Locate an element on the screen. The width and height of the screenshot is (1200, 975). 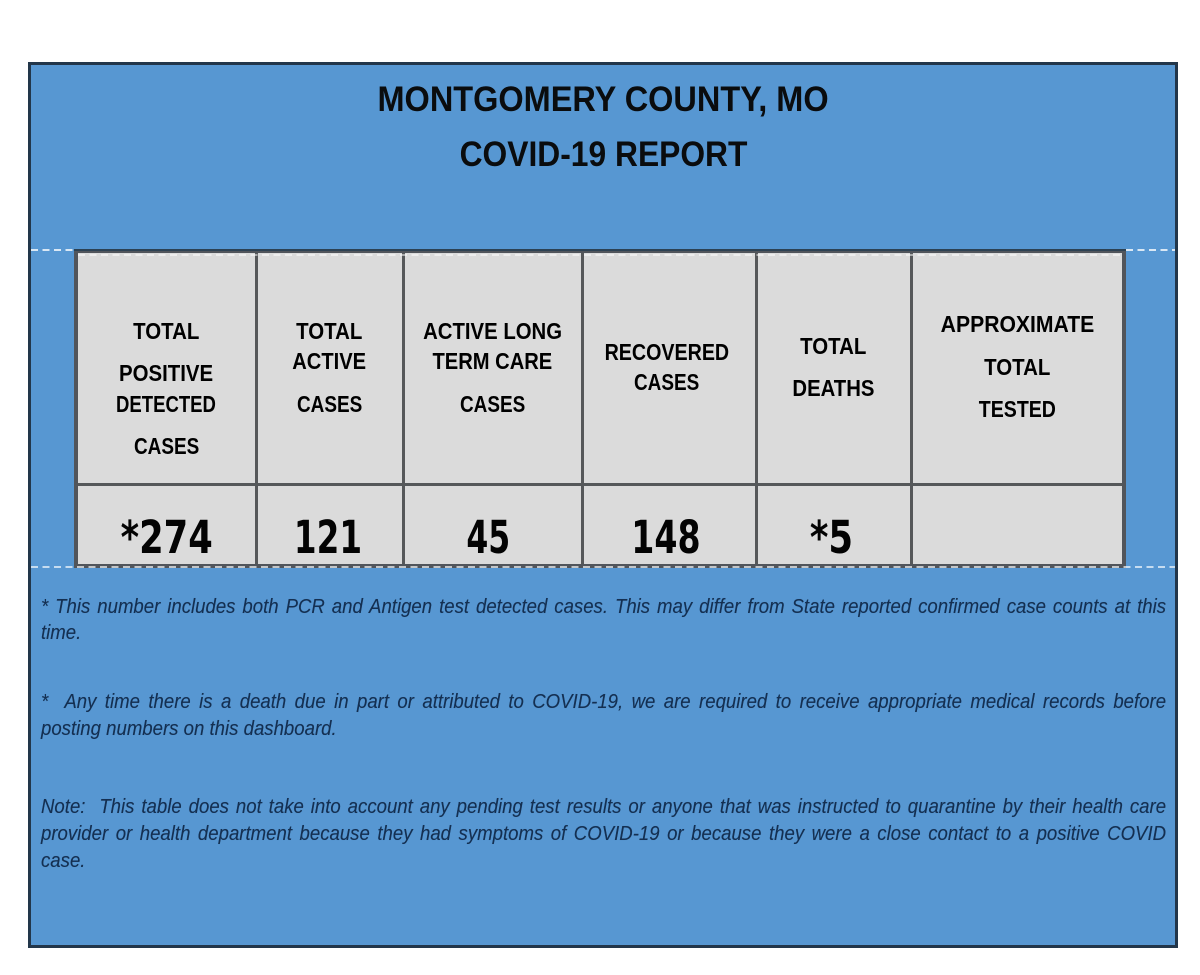
report-title-line1: MONTGOMERY COUNTY, MO is located at coordinates (603, 99).